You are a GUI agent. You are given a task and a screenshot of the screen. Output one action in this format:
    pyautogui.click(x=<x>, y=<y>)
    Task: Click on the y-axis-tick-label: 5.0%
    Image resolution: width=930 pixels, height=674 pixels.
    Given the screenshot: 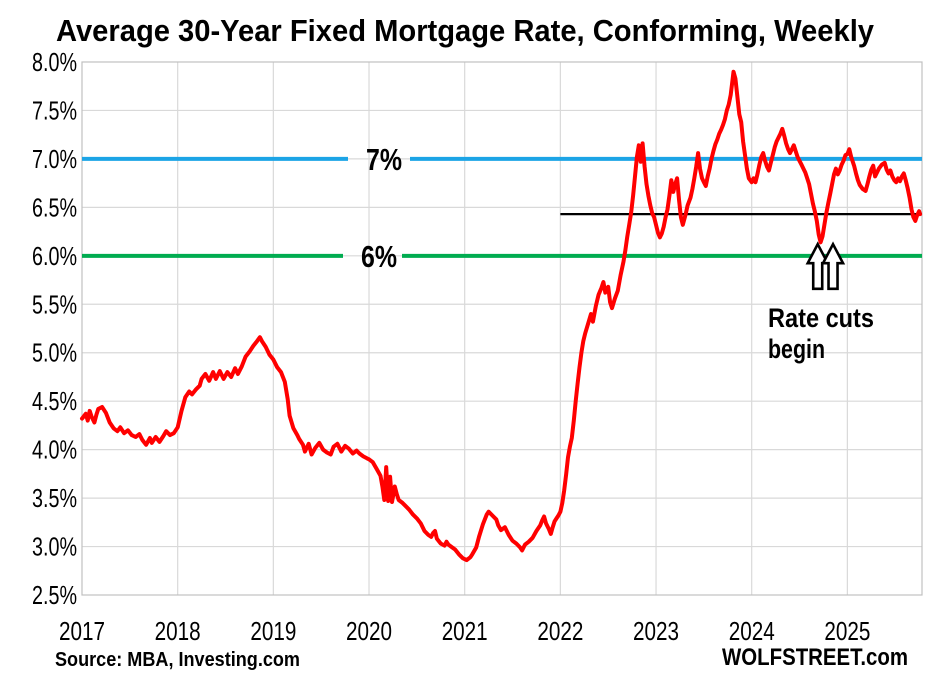 What is the action you would take?
    pyautogui.click(x=54, y=353)
    